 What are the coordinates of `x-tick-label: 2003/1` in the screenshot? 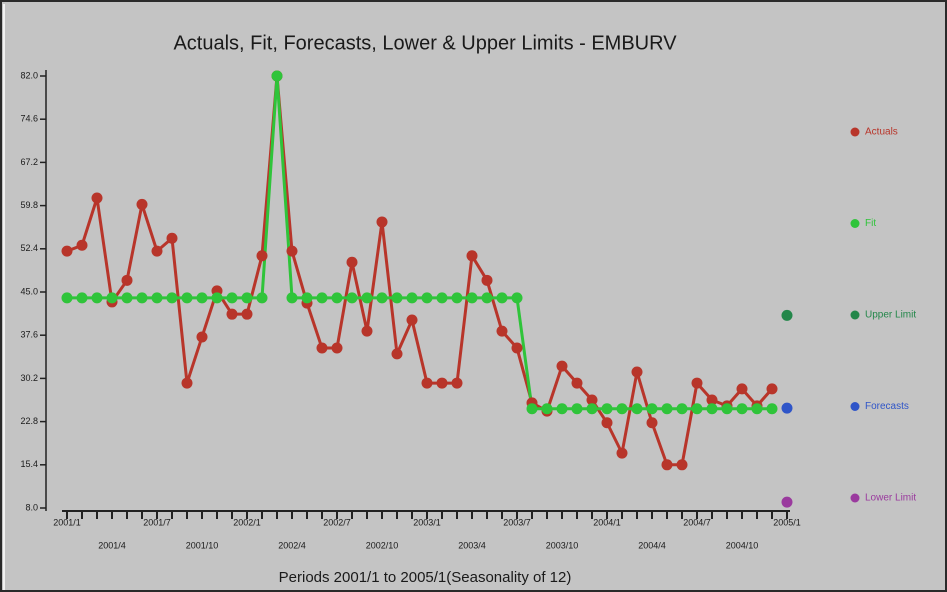 It's located at (427, 522).